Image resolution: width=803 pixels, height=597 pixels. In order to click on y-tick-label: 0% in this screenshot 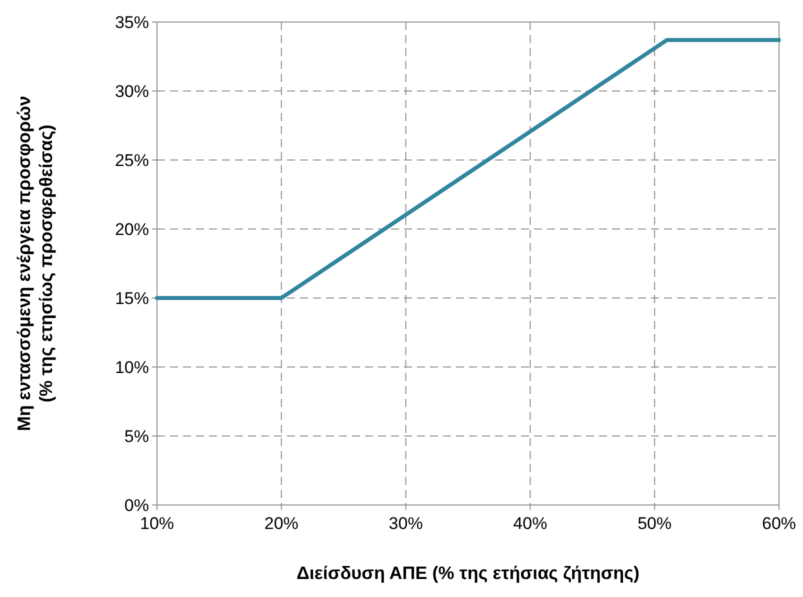, I will do `click(136, 505)`.